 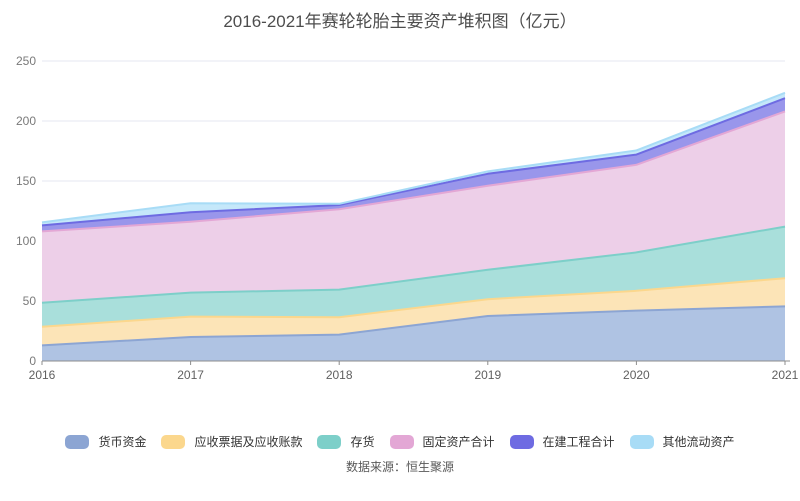 What do you see at coordinates (362, 442) in the screenshot?
I see `legend-label: 存货` at bounding box center [362, 442].